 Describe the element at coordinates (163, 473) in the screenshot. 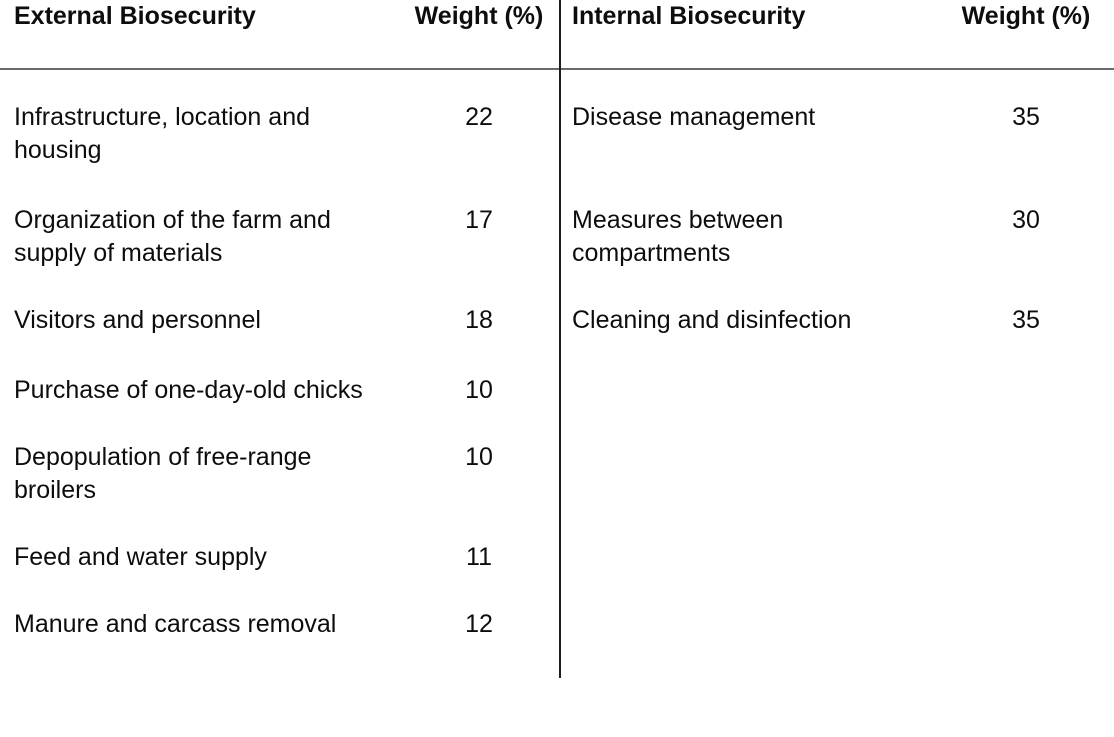

I see `table-row-label: Depopulation of free-range broilers` at that location.